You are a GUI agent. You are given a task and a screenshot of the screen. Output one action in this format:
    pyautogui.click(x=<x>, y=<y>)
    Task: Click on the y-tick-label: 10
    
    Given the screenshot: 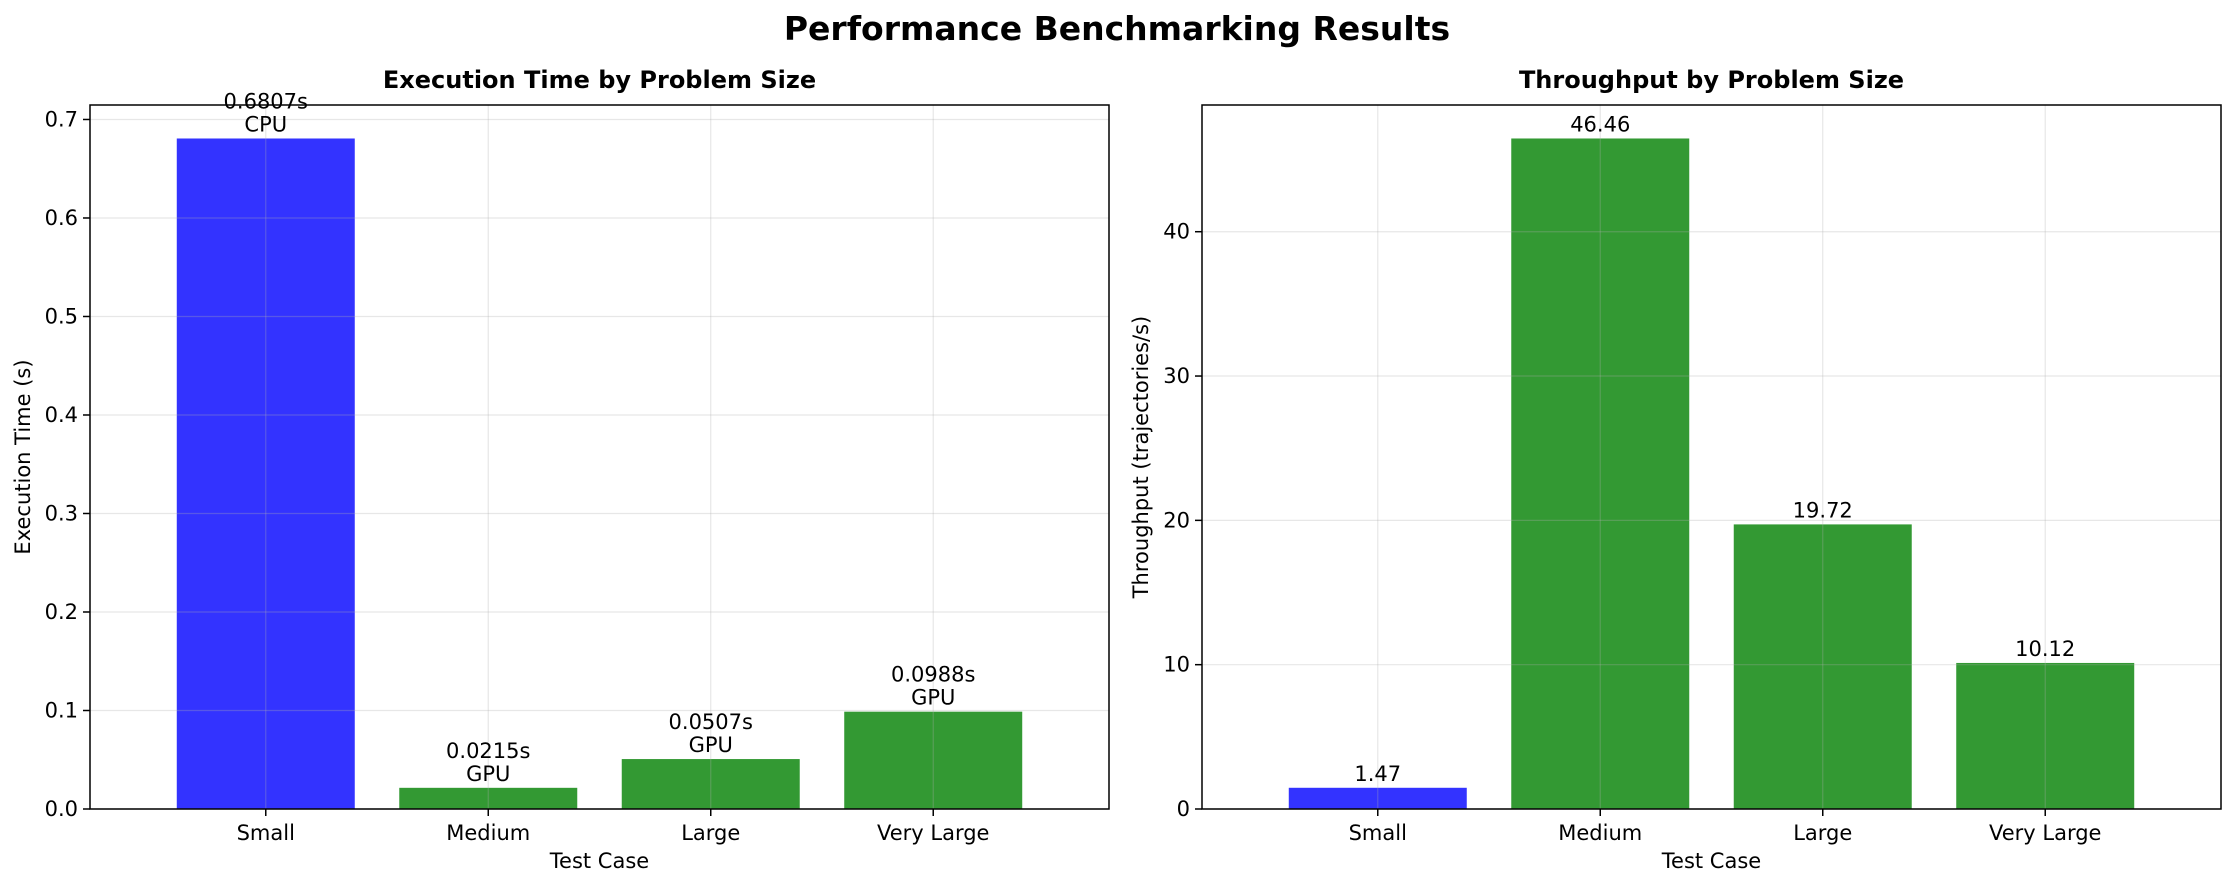 What is the action you would take?
    pyautogui.click(x=1176, y=665)
    